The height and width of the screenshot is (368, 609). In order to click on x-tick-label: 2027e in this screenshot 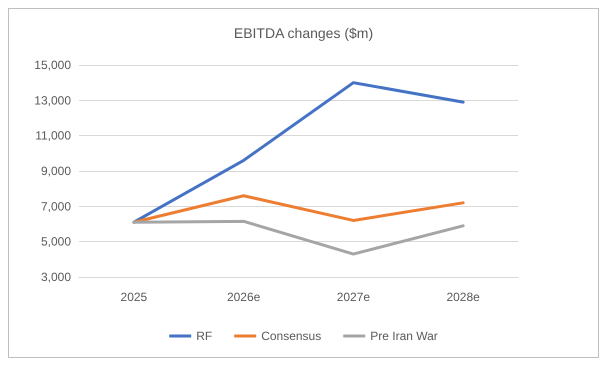, I will do `click(353, 297)`.